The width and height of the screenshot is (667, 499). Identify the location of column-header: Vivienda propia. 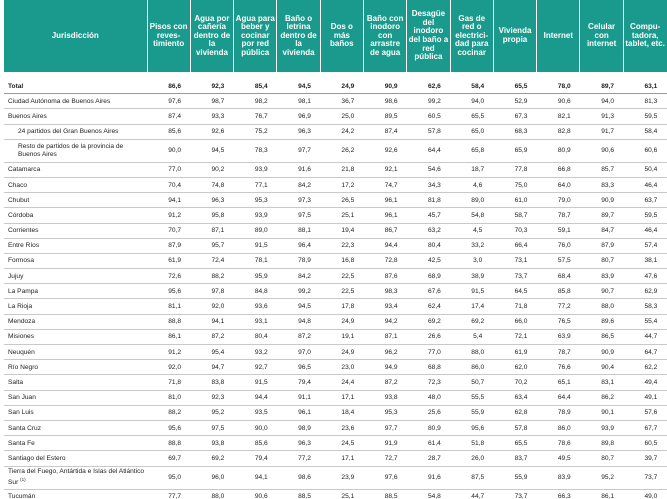
(515, 36).